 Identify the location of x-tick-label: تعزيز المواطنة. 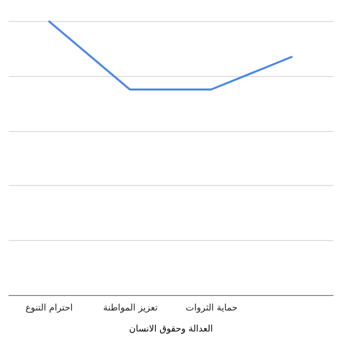
(130, 309).